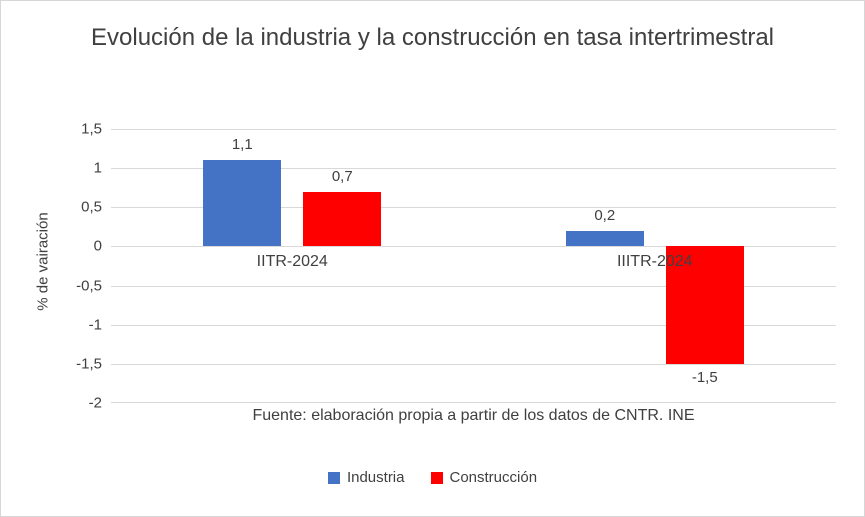 This screenshot has height=517, width=865. Describe the element at coordinates (654, 262) in the screenshot. I see `category-label: IIITR-2024` at that location.